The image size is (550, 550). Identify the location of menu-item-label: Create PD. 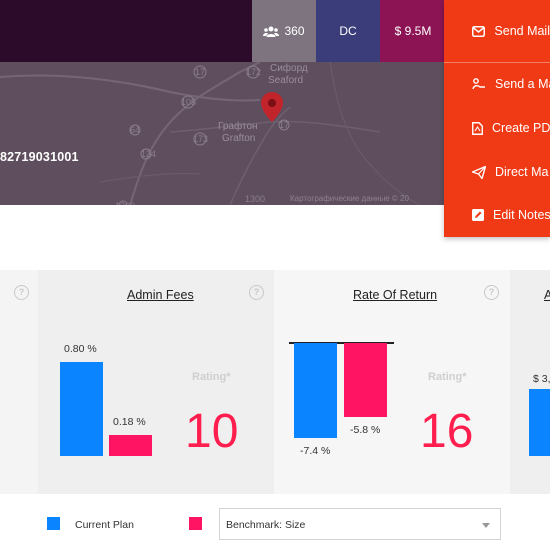
(521, 128).